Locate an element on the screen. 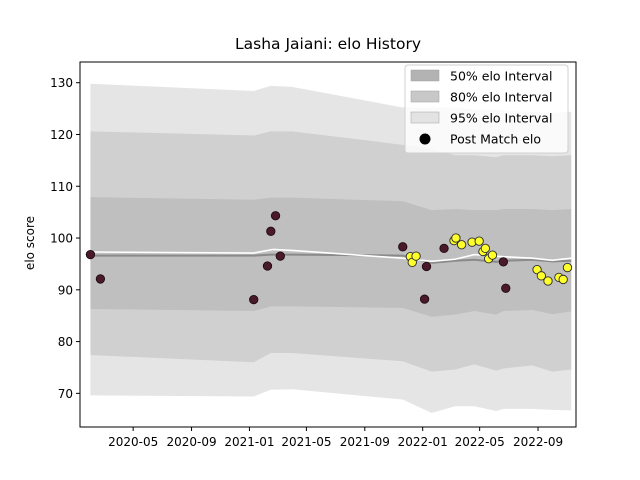 This screenshot has width=640, height=480. x-tick-label: 2022-05 is located at coordinates (480, 442).